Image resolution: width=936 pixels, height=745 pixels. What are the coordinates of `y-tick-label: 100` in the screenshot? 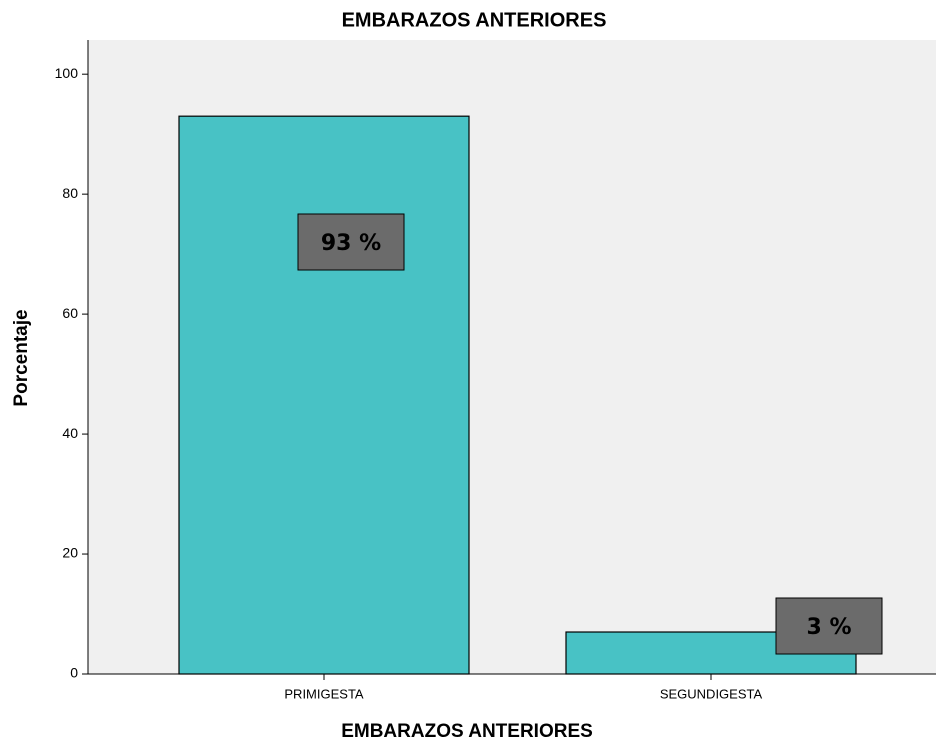 It's located at (67, 73).